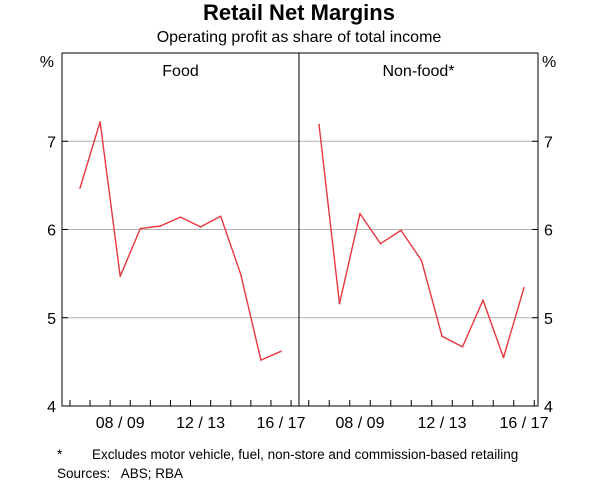 This screenshot has width=598, height=487. What do you see at coordinates (60, 454) in the screenshot?
I see `footnote-marker: *` at bounding box center [60, 454].